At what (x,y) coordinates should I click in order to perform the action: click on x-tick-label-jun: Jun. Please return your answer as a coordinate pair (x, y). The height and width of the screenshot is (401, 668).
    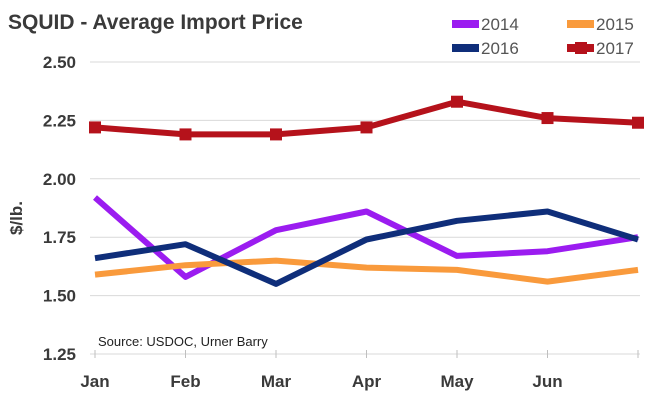
    Looking at the image, I should click on (547, 381).